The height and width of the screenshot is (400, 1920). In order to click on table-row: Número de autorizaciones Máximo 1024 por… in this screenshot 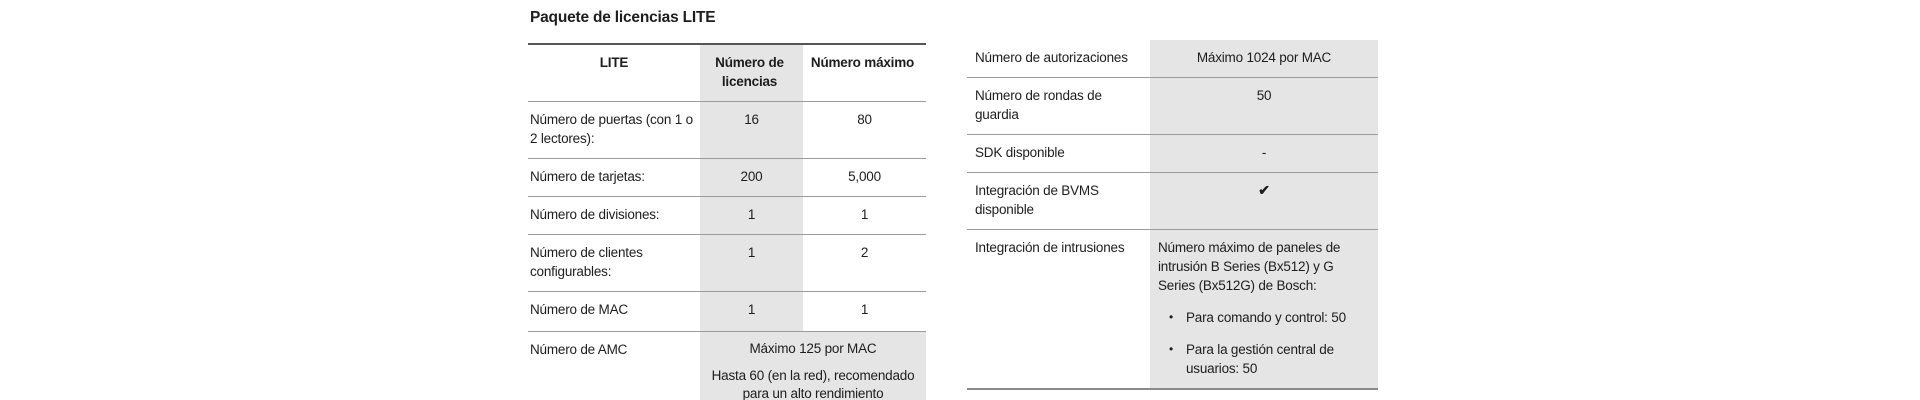, I will do `click(1172, 59)`.